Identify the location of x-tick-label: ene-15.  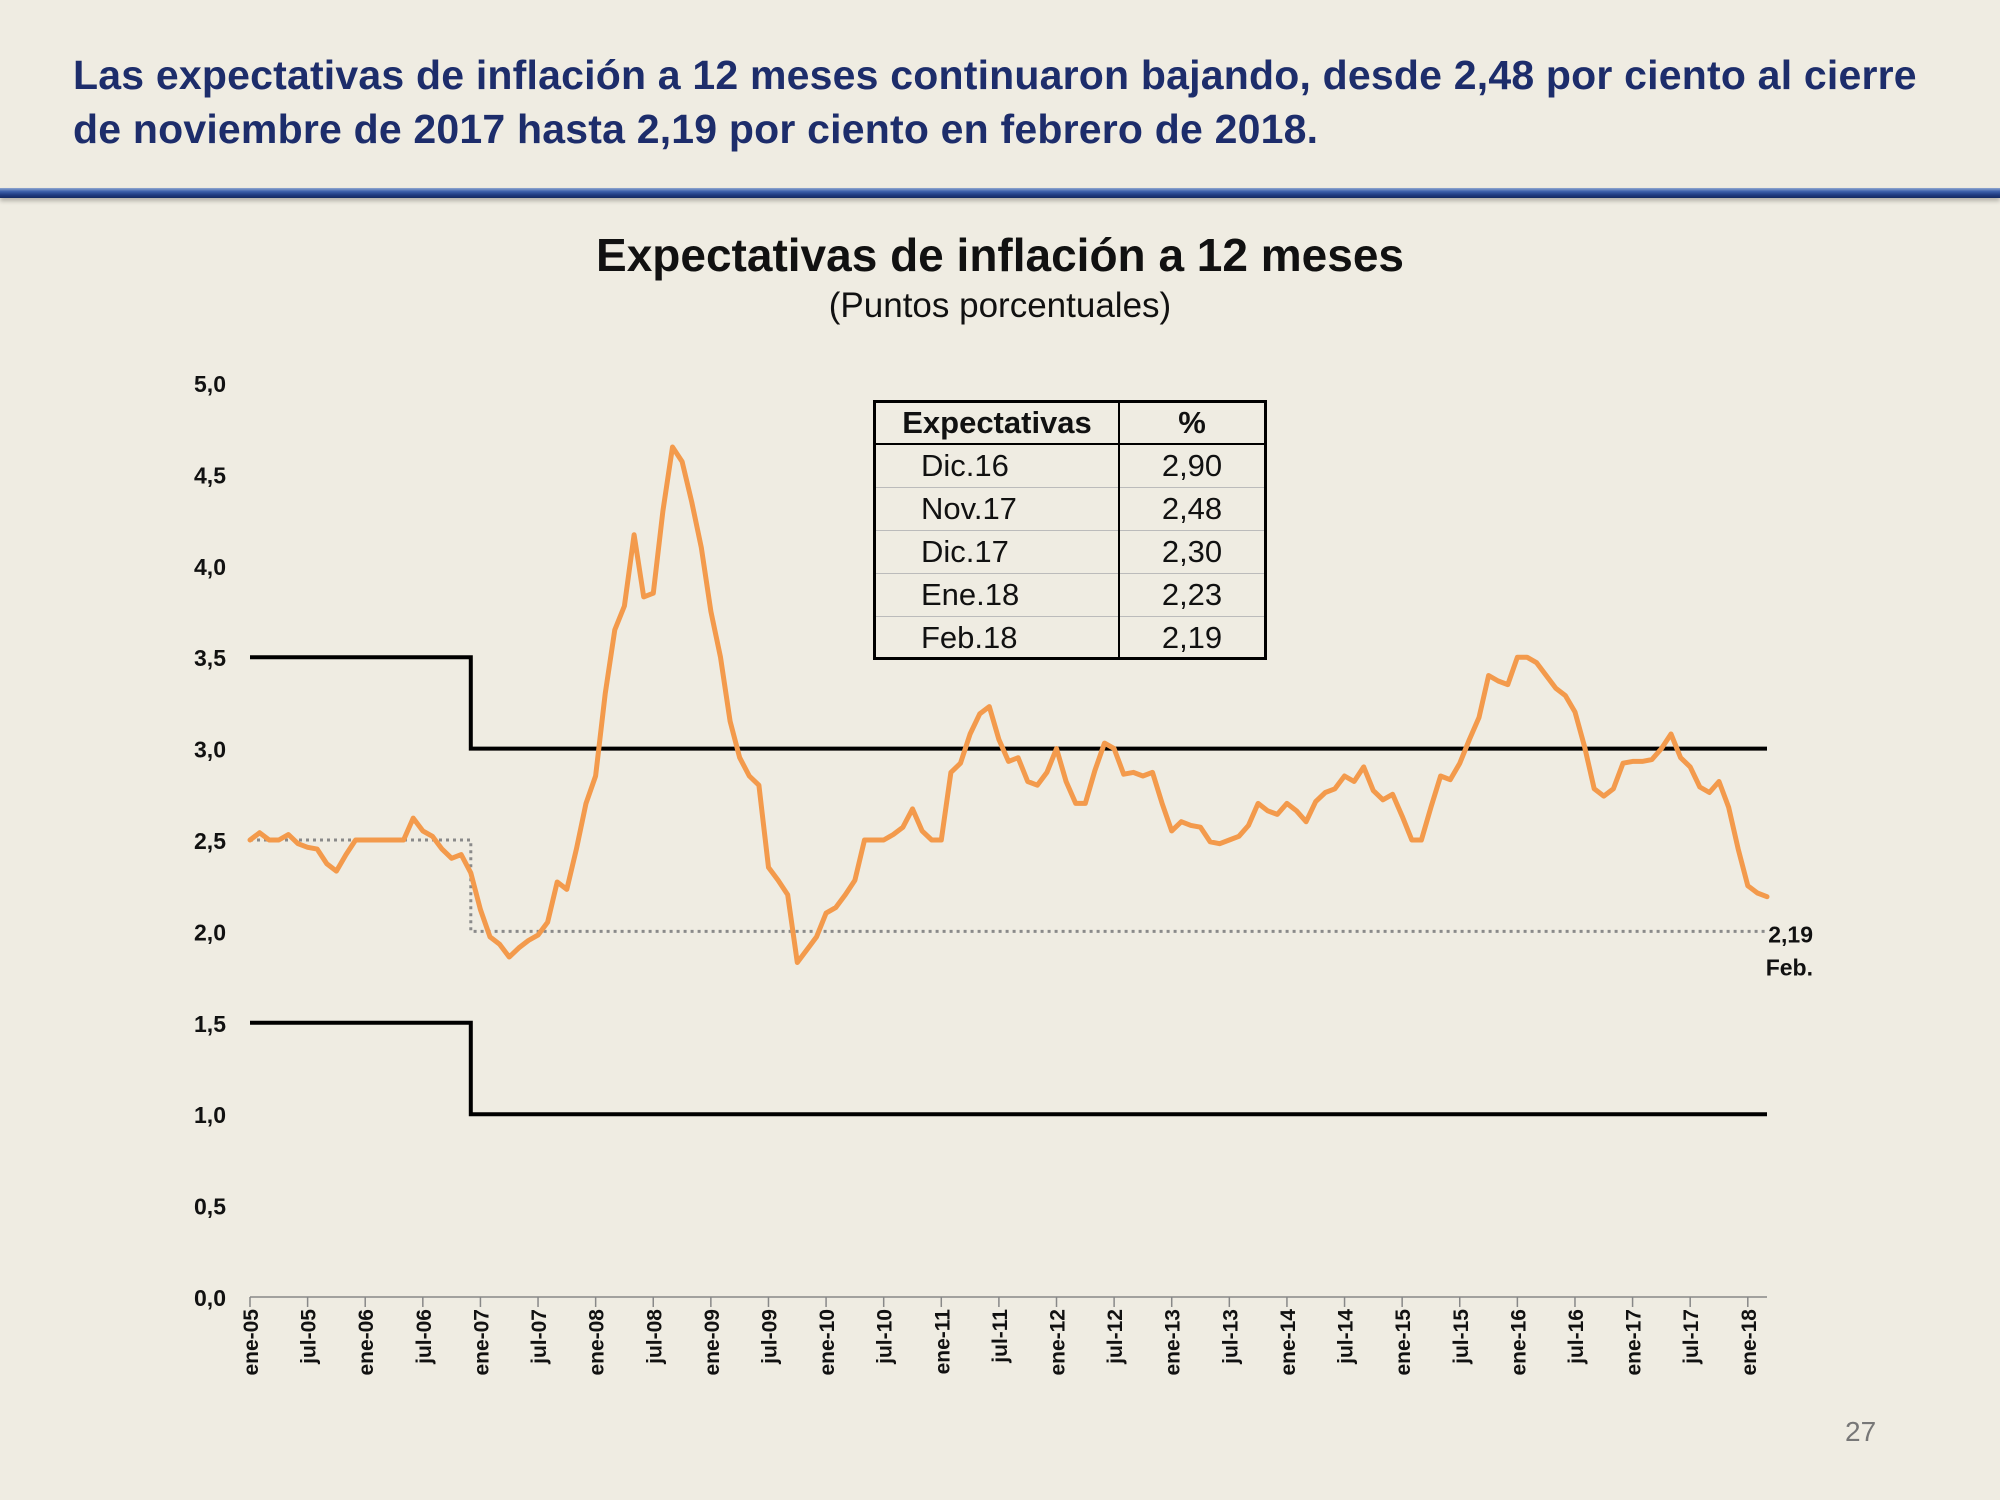
(1403, 1342).